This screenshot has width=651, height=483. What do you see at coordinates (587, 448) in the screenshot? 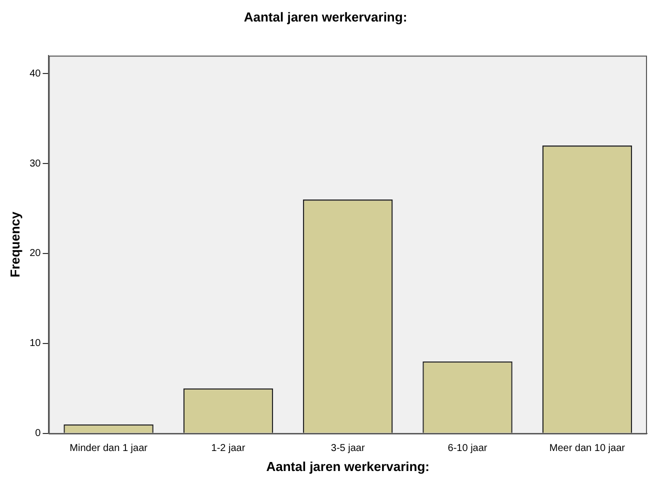
I see `x-tick-label: Meer dan 10 jaar` at bounding box center [587, 448].